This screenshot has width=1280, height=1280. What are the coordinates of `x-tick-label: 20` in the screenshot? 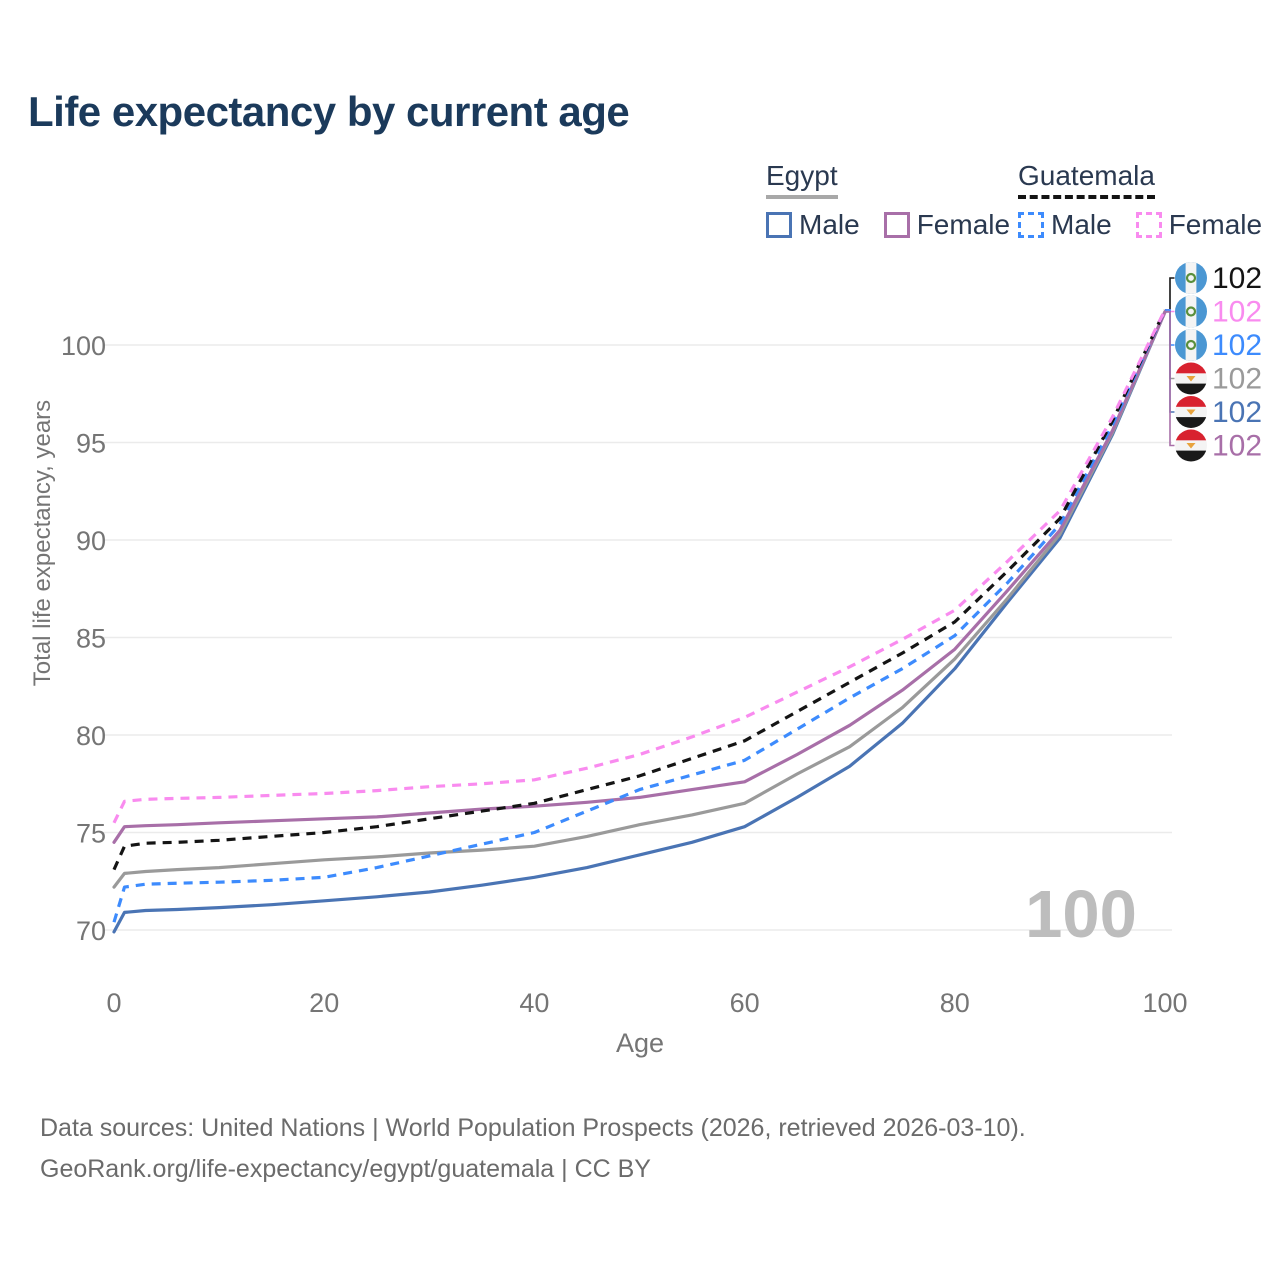 It's located at (324, 1003).